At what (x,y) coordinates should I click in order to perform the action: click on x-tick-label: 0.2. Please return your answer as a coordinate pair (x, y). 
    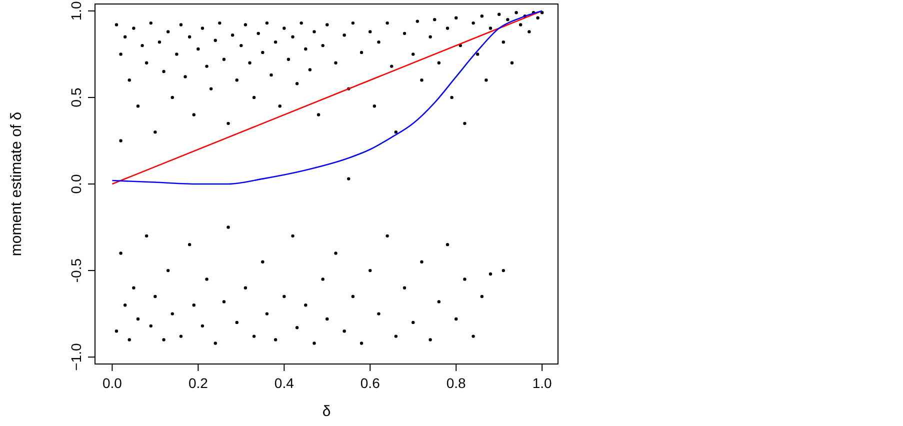
    Looking at the image, I should click on (198, 383).